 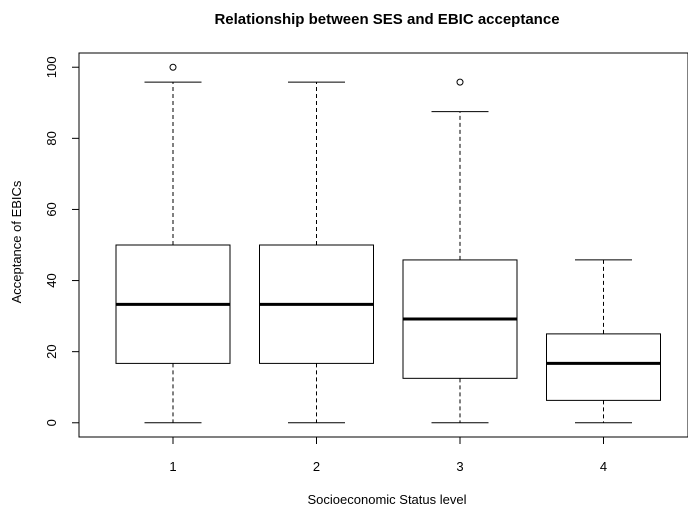 What do you see at coordinates (603, 367) in the screenshot?
I see `box-rect` at bounding box center [603, 367].